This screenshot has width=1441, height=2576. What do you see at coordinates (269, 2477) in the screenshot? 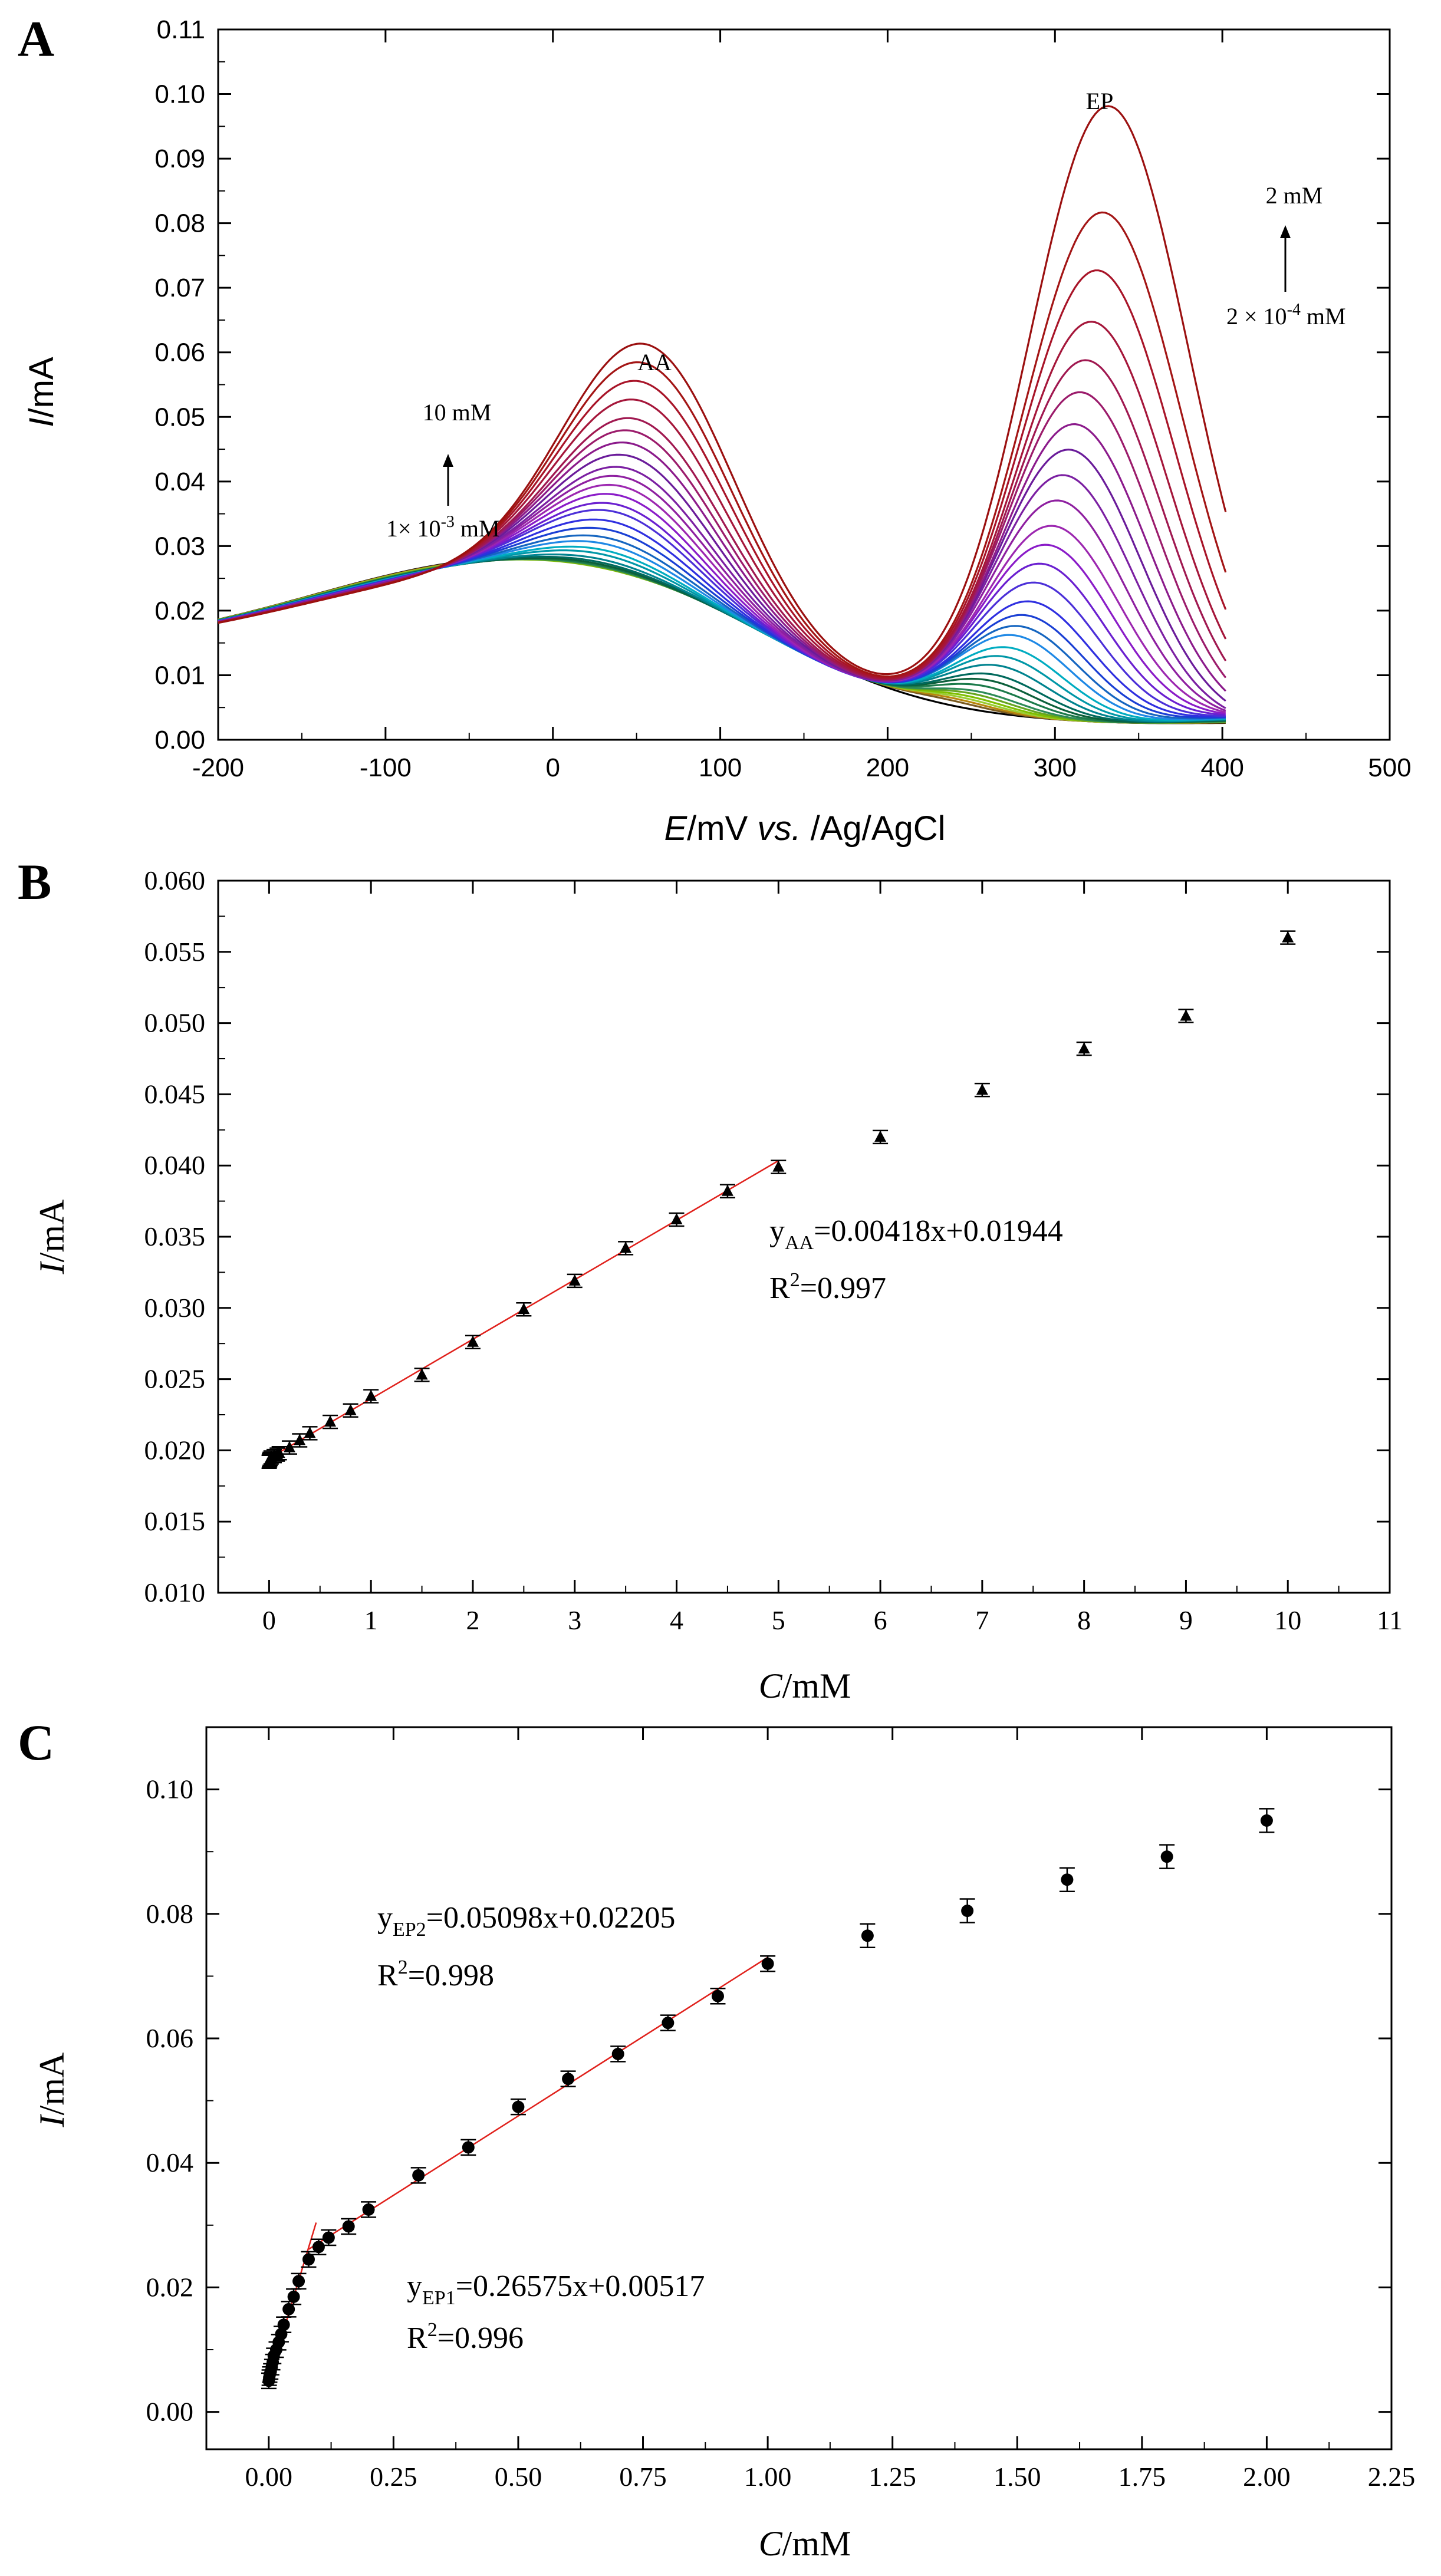
I see `x-tick-label: 0.00` at bounding box center [269, 2477].